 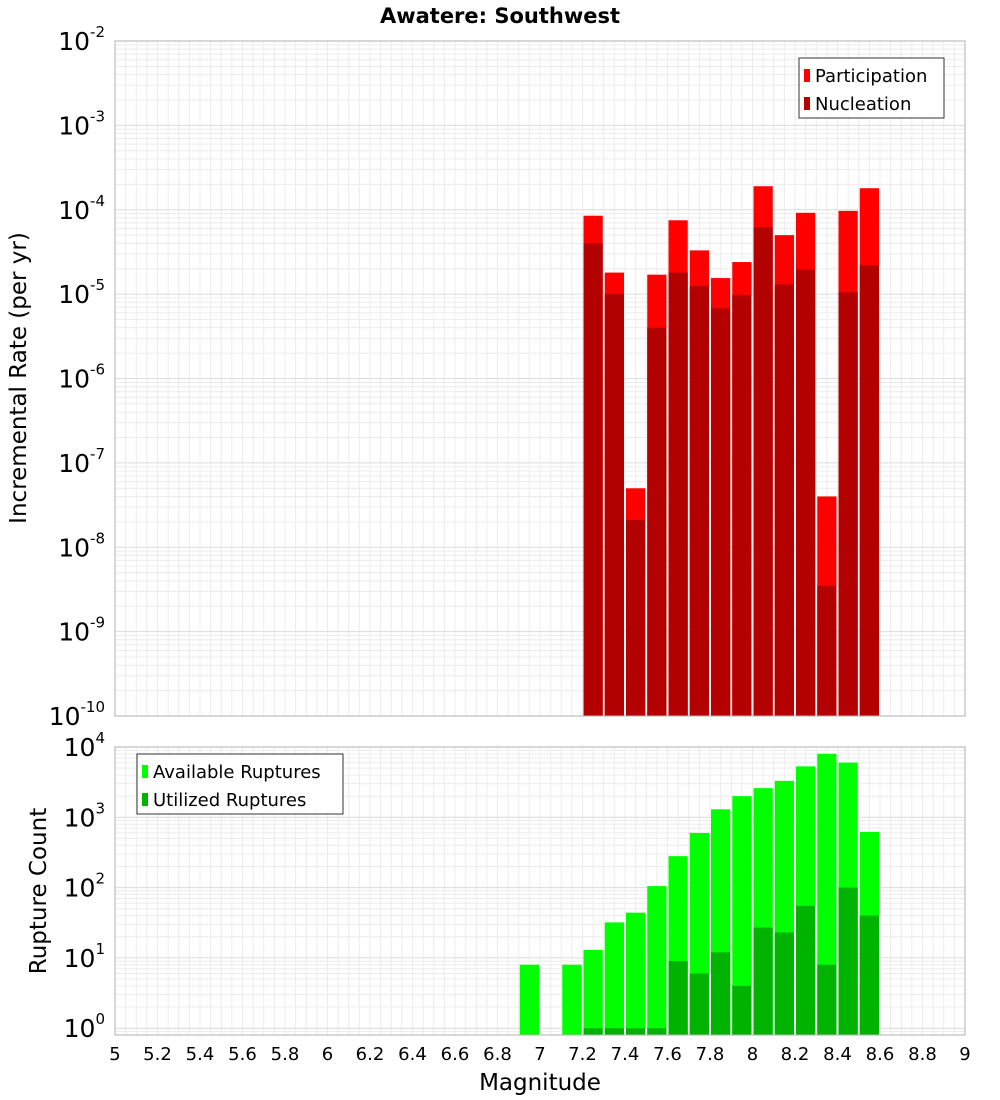 I want to click on rate-y-tick-label: 10⁻⁵, so click(x=81, y=292).